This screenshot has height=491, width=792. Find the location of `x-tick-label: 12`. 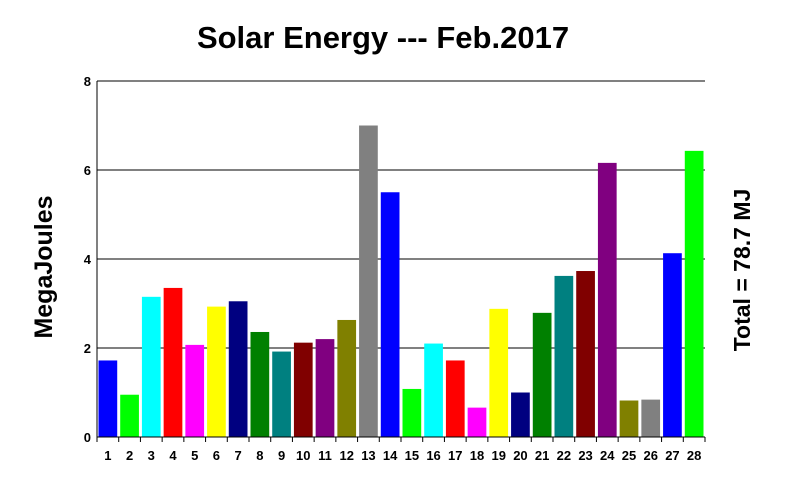

x-tick-label: 12 is located at coordinates (346, 455).